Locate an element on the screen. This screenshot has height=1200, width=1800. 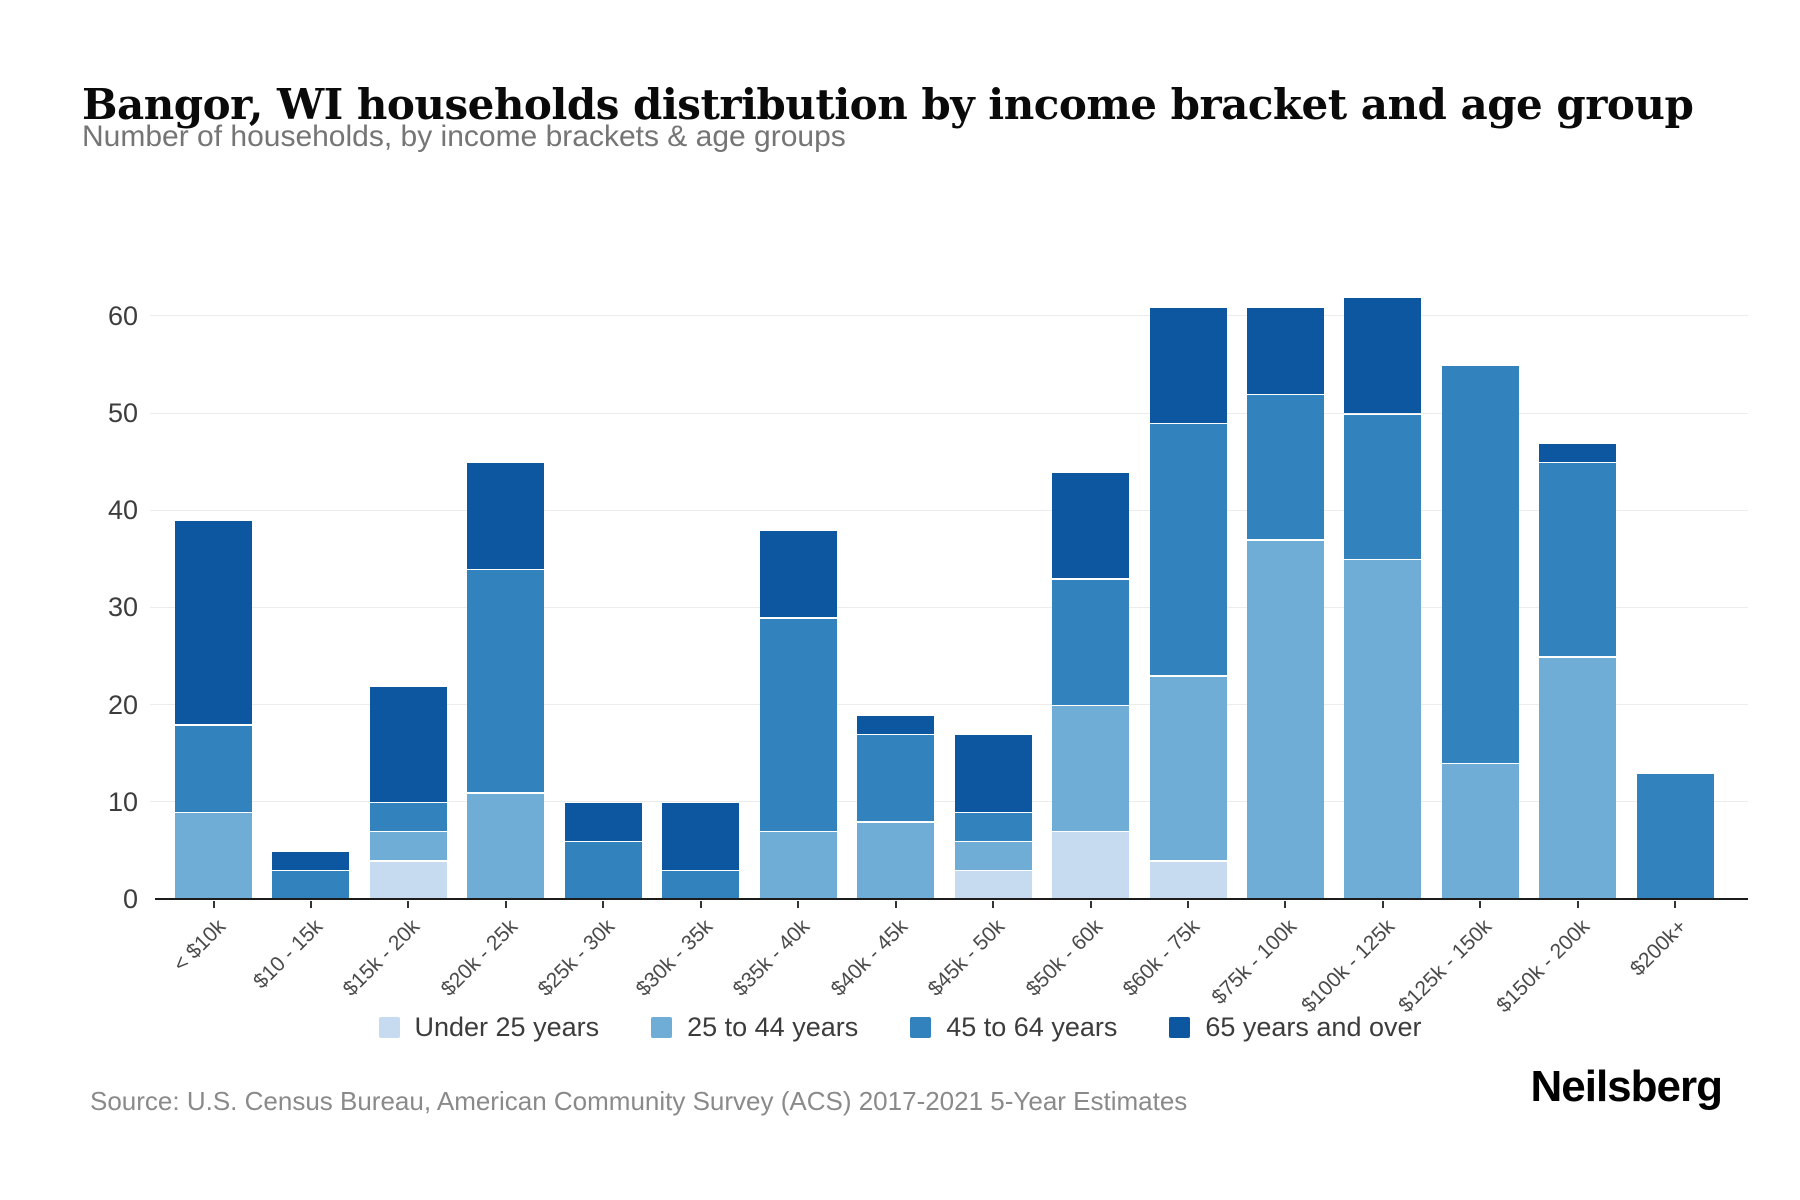
legend-item: 65 years and over is located at coordinates (1295, 1027).